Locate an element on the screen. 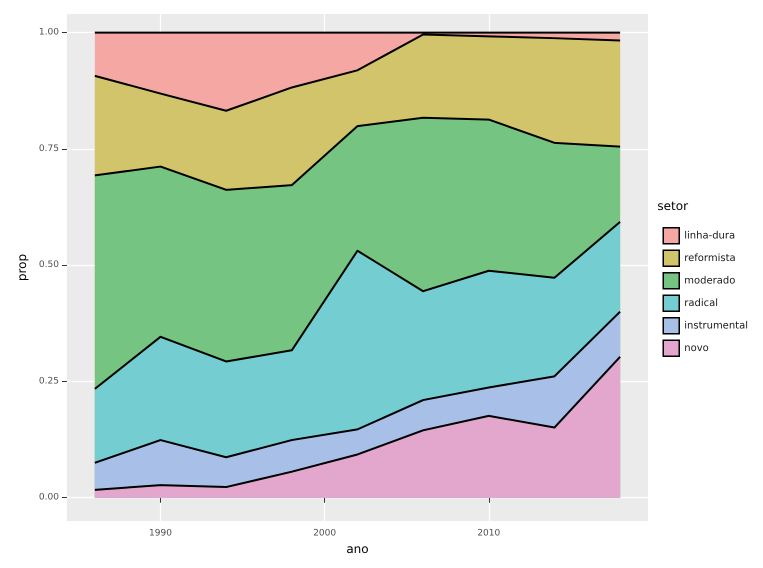 This screenshot has width=763, height=568. legend-label: instrumental is located at coordinates (716, 326).